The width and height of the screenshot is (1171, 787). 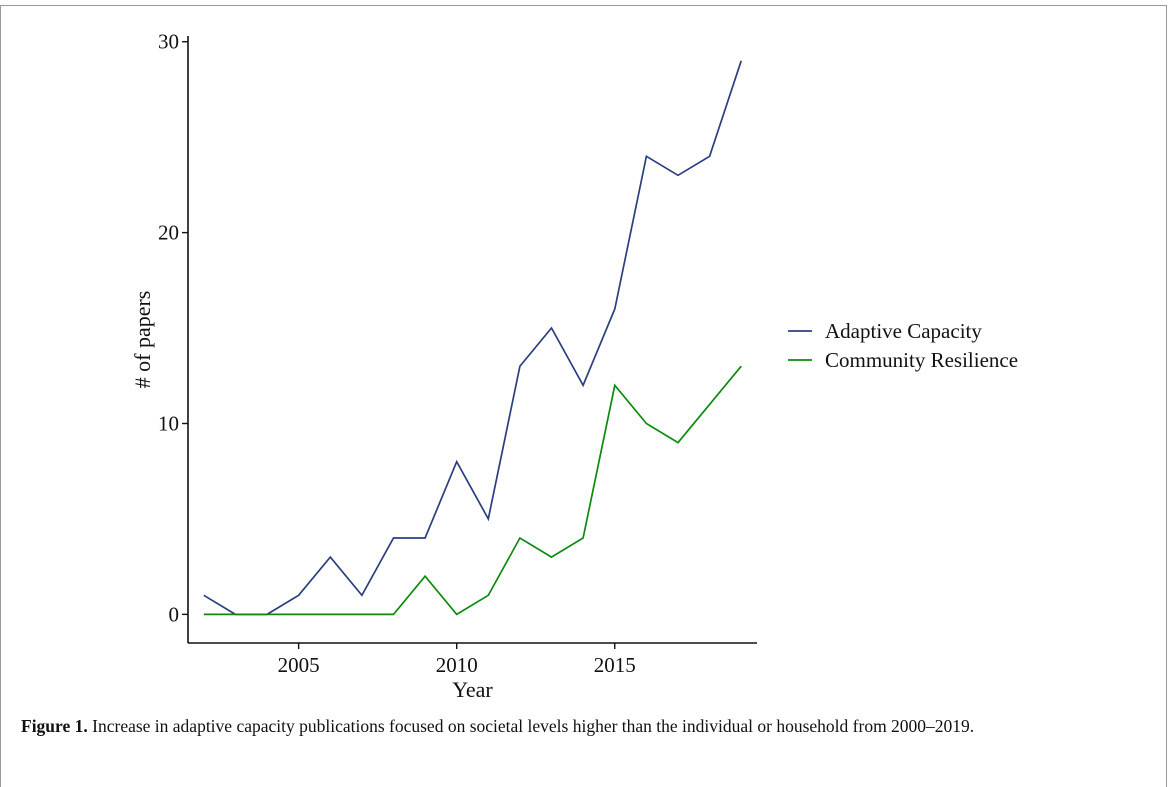 What do you see at coordinates (615, 665) in the screenshot?
I see `x-tick-label: 2015` at bounding box center [615, 665].